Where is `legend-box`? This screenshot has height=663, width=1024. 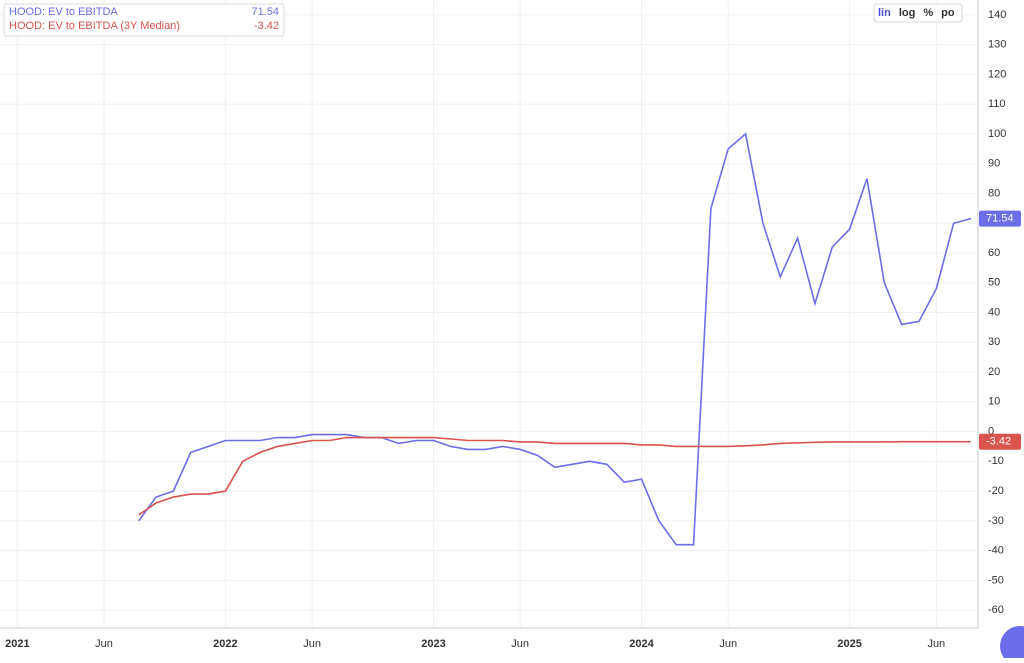
legend-box is located at coordinates (144, 20).